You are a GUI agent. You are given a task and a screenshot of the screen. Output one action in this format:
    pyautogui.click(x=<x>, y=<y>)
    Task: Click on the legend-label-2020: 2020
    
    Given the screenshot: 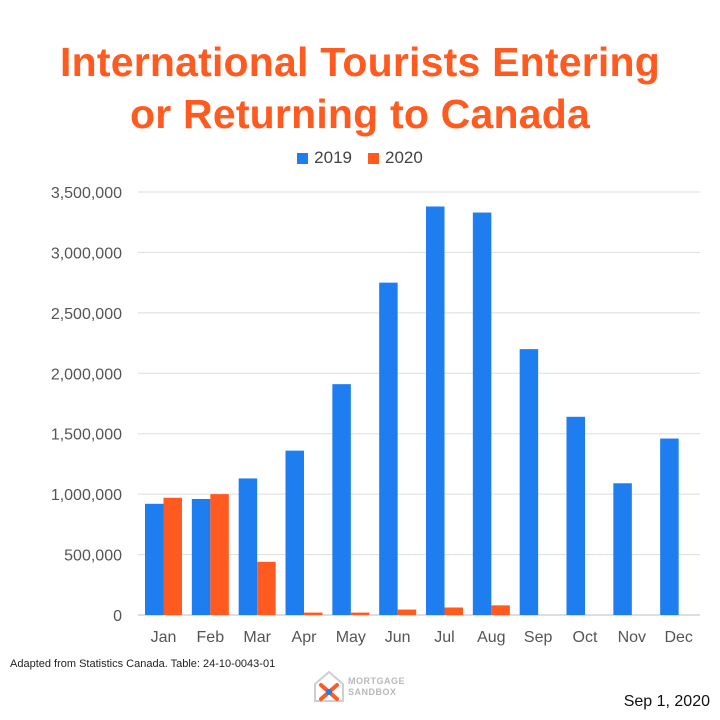 What is the action you would take?
    pyautogui.click(x=404, y=157)
    